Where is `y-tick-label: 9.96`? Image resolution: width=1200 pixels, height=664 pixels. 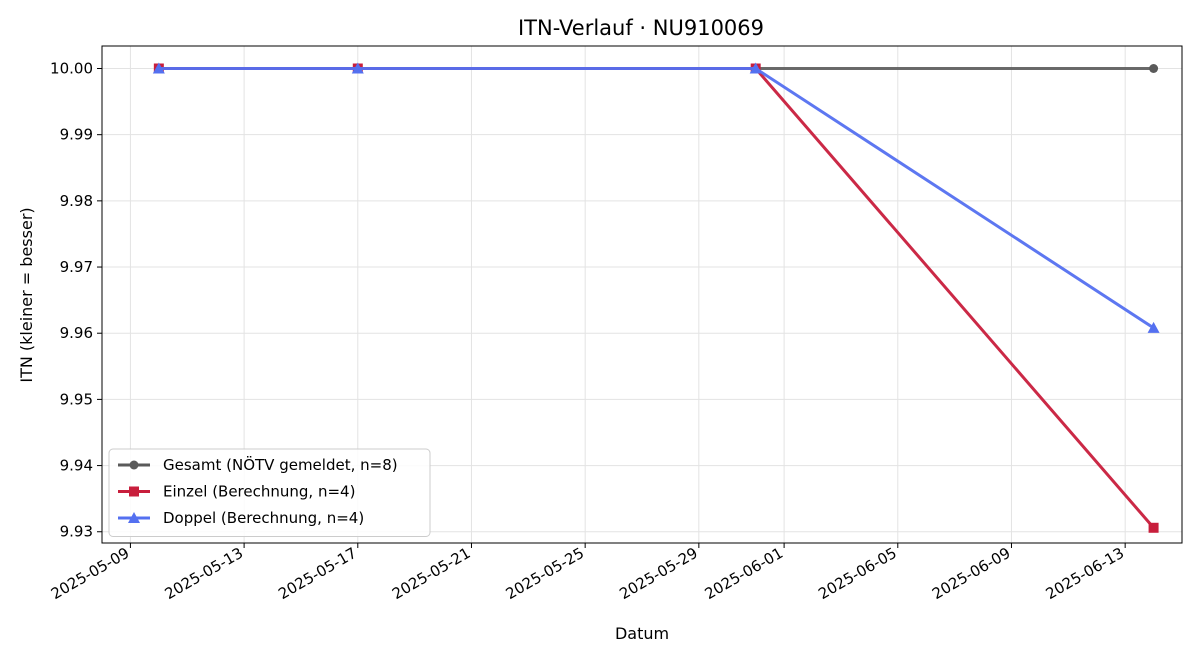 y-tick-label: 9.96 is located at coordinates (76, 333).